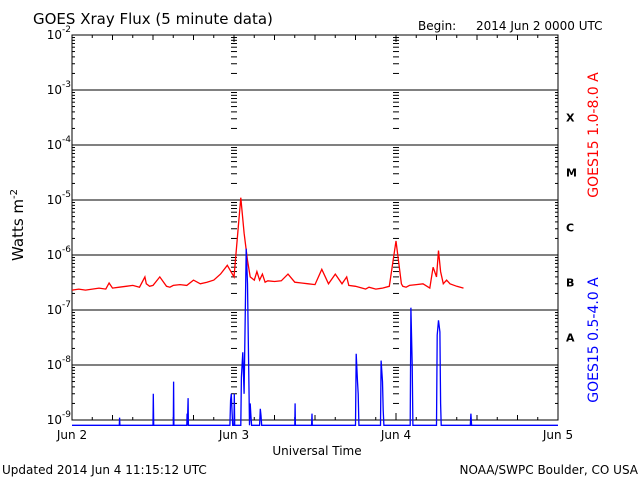  What do you see at coordinates (66, 250) in the screenshot?
I see `y-tick-label-exponent: -6` at bounding box center [66, 250].